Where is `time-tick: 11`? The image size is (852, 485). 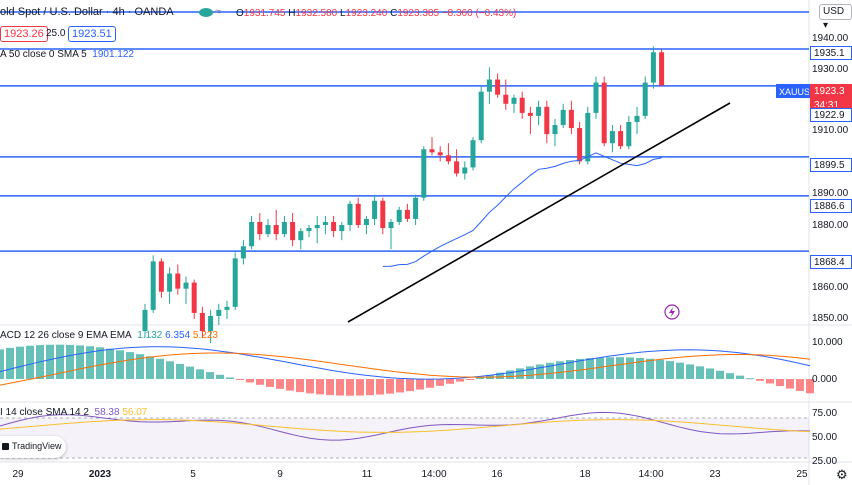
time-tick: 11 is located at coordinates (367, 474).